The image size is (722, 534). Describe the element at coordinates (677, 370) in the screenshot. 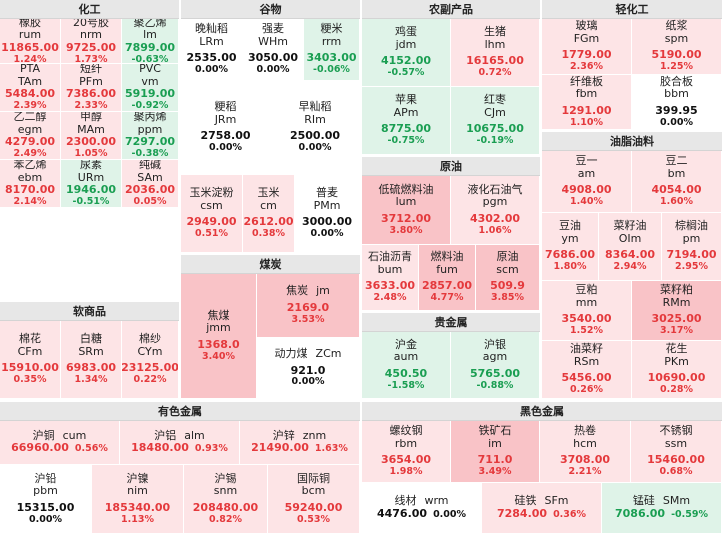

I see `contract-tile-PKm: 花生 PKm 10690.00 0.28%` at that location.